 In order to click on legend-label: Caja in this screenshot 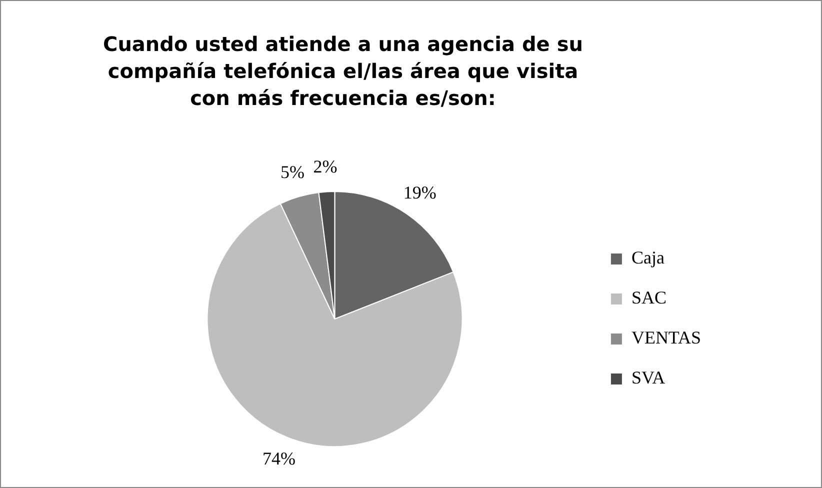, I will do `click(647, 258)`.